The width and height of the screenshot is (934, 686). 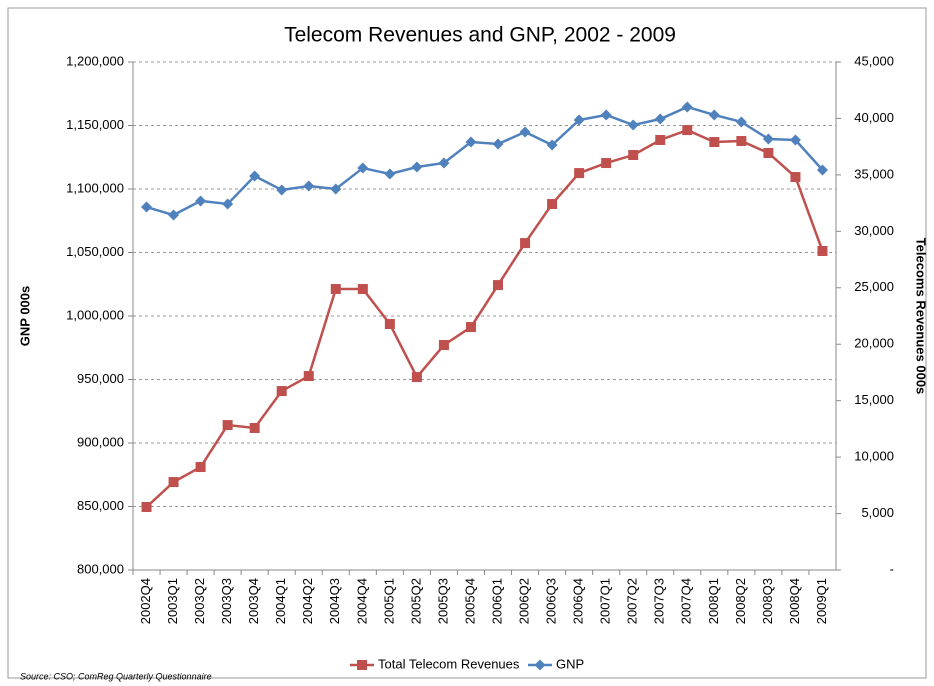 What do you see at coordinates (100, 505) in the screenshot?
I see `y-tick-label: 850,000` at bounding box center [100, 505].